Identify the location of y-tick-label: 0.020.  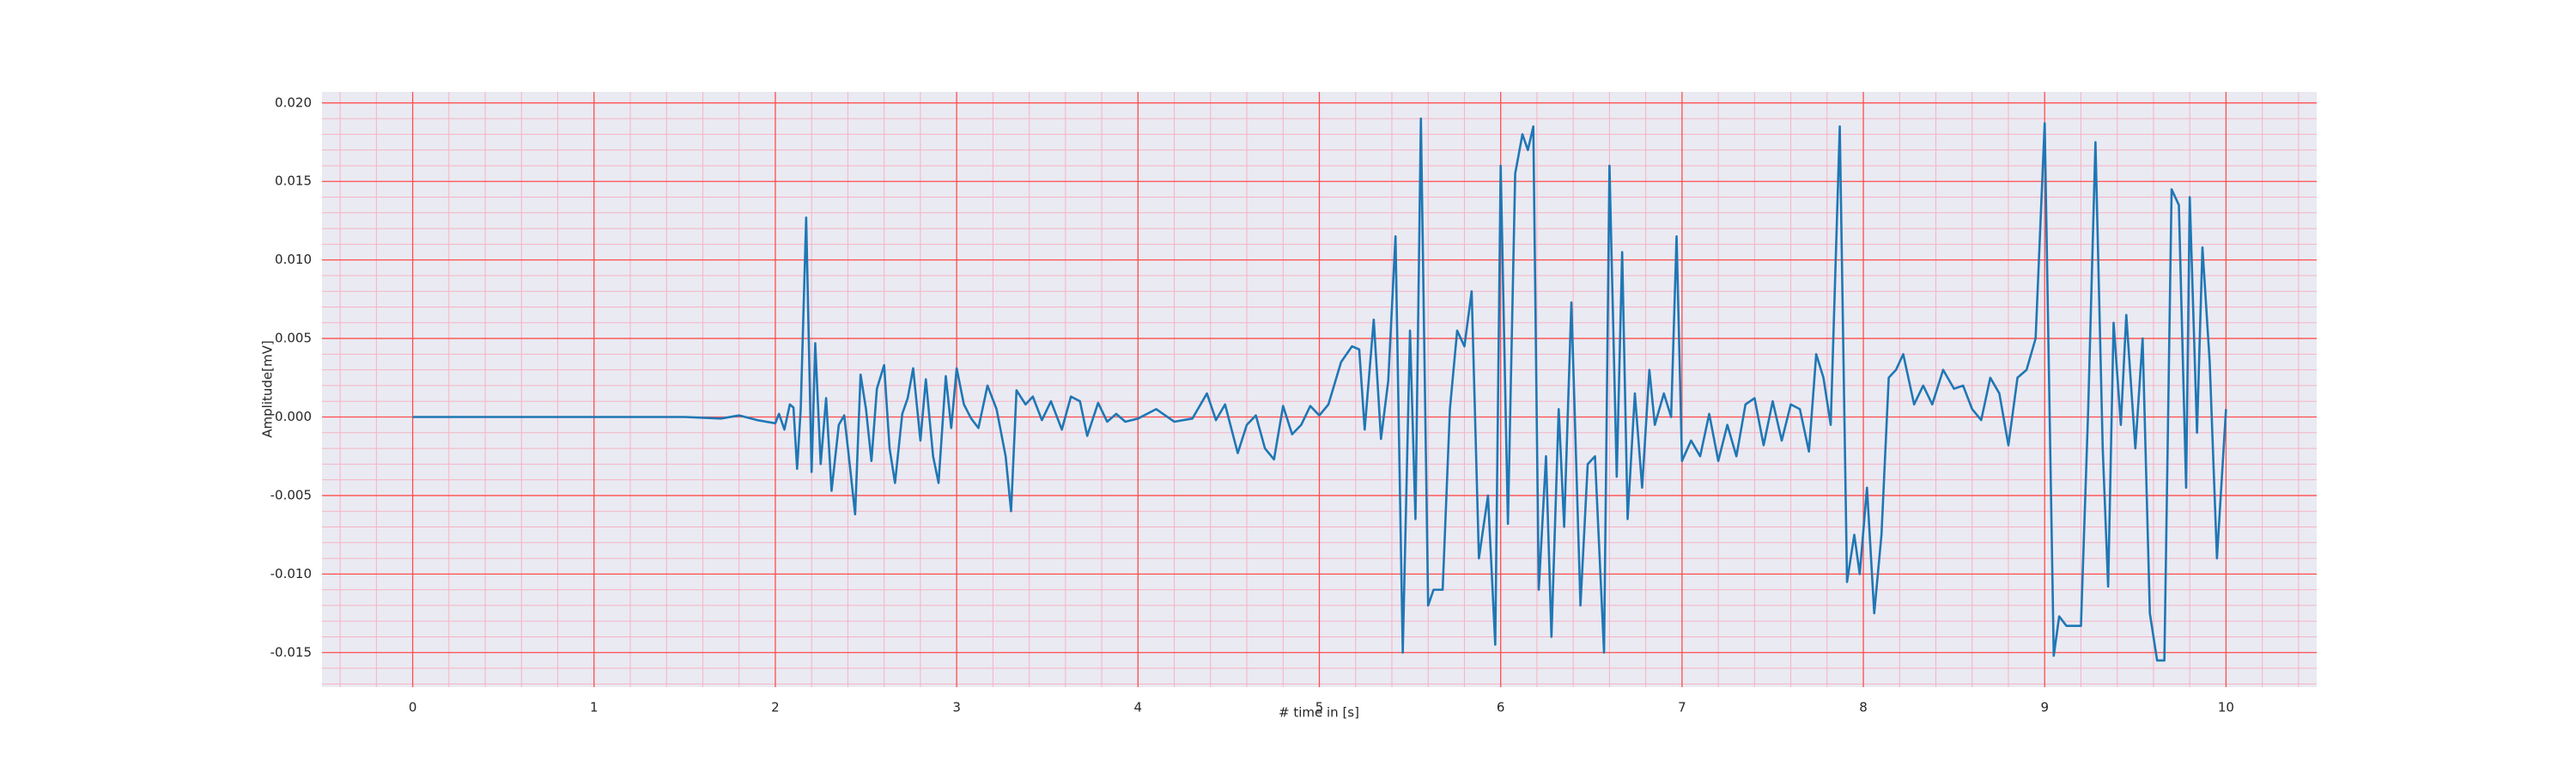
(293, 102).